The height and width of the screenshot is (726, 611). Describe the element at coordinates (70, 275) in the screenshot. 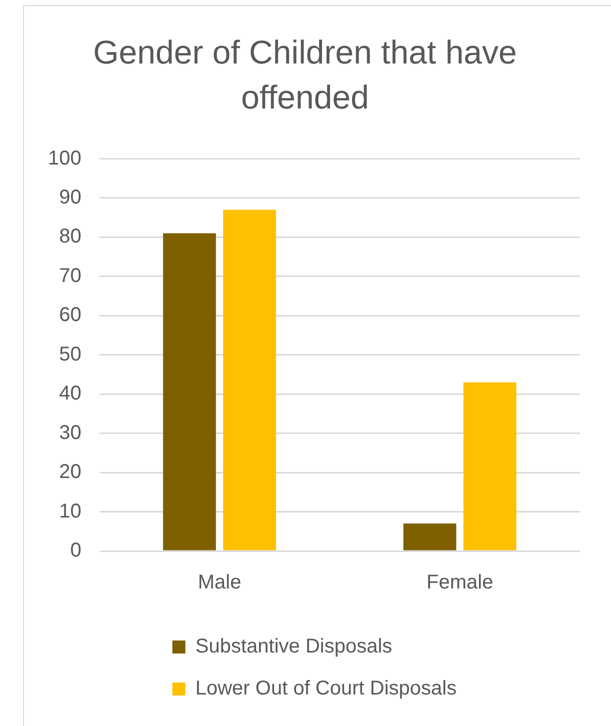

I see `y-tick-label: 70` at that location.